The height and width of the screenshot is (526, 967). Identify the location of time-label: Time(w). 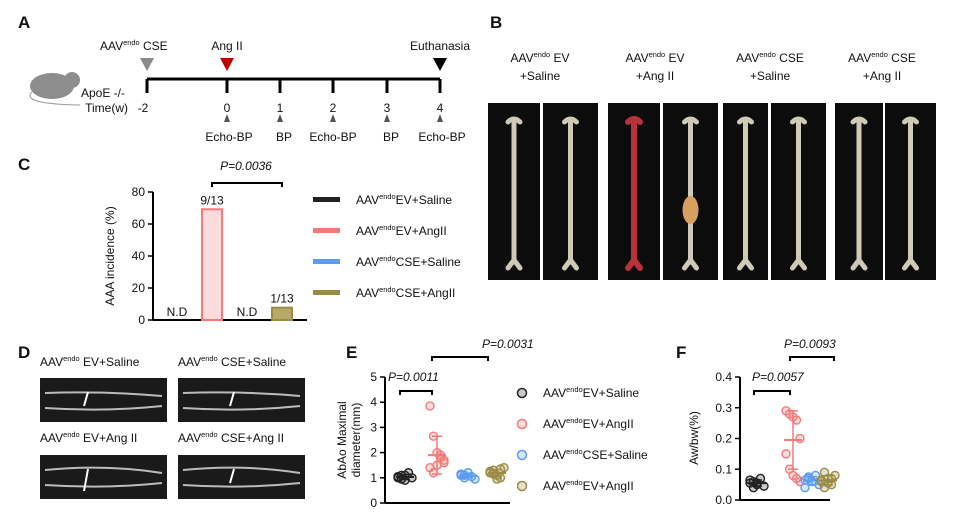
(106, 108).